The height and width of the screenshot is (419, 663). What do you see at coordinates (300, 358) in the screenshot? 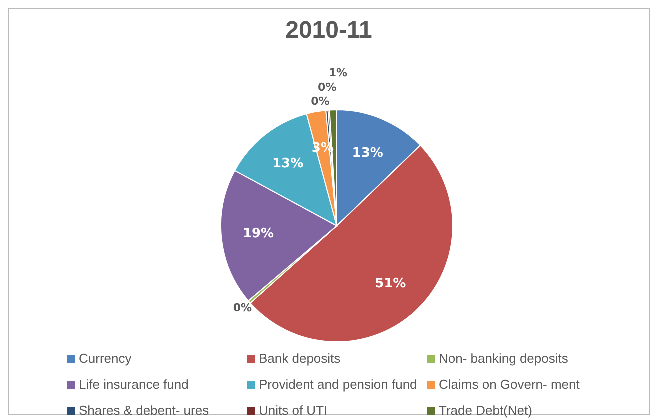
I see `legend-label: Bank deposits` at bounding box center [300, 358].